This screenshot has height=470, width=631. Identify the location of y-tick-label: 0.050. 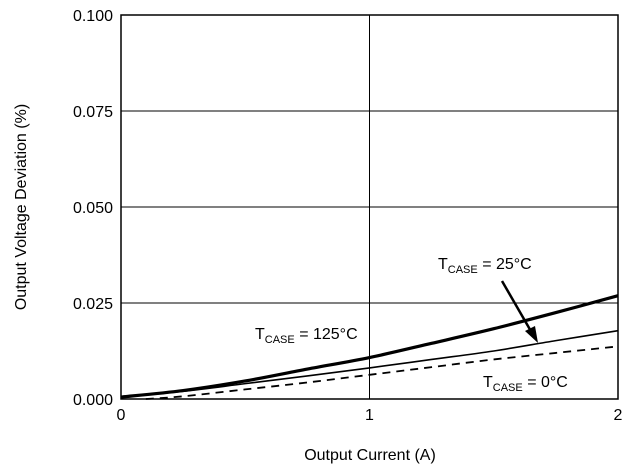
(93, 208).